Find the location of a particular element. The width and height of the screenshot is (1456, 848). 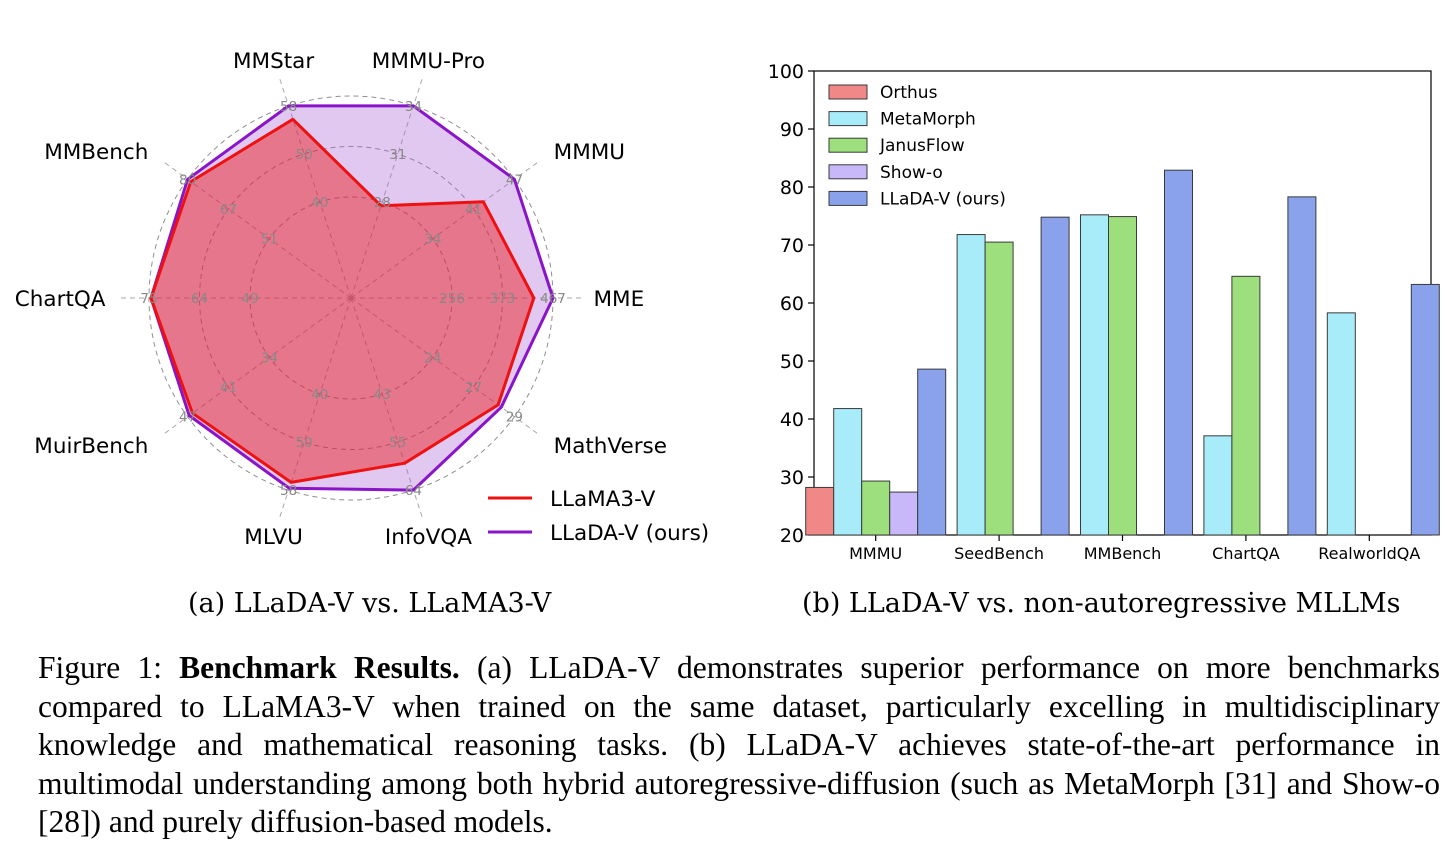

radar-tick-label: 55 is located at coordinates (397, 443).